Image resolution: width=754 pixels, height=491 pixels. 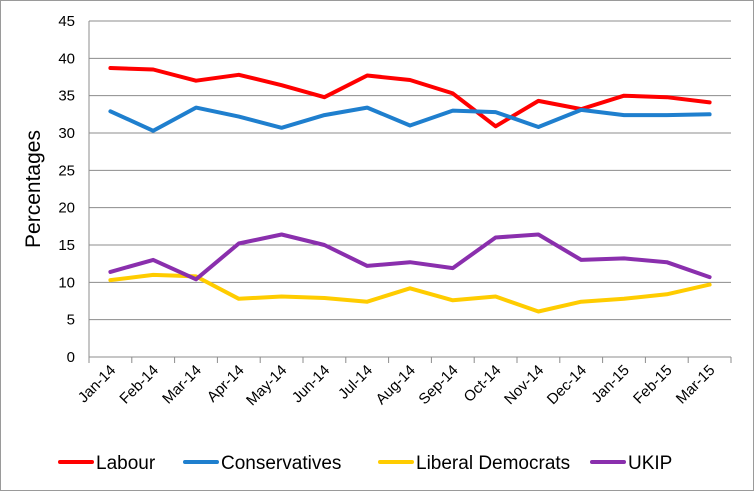 What do you see at coordinates (126, 463) in the screenshot?
I see `legend-label-labour: Labour` at bounding box center [126, 463].